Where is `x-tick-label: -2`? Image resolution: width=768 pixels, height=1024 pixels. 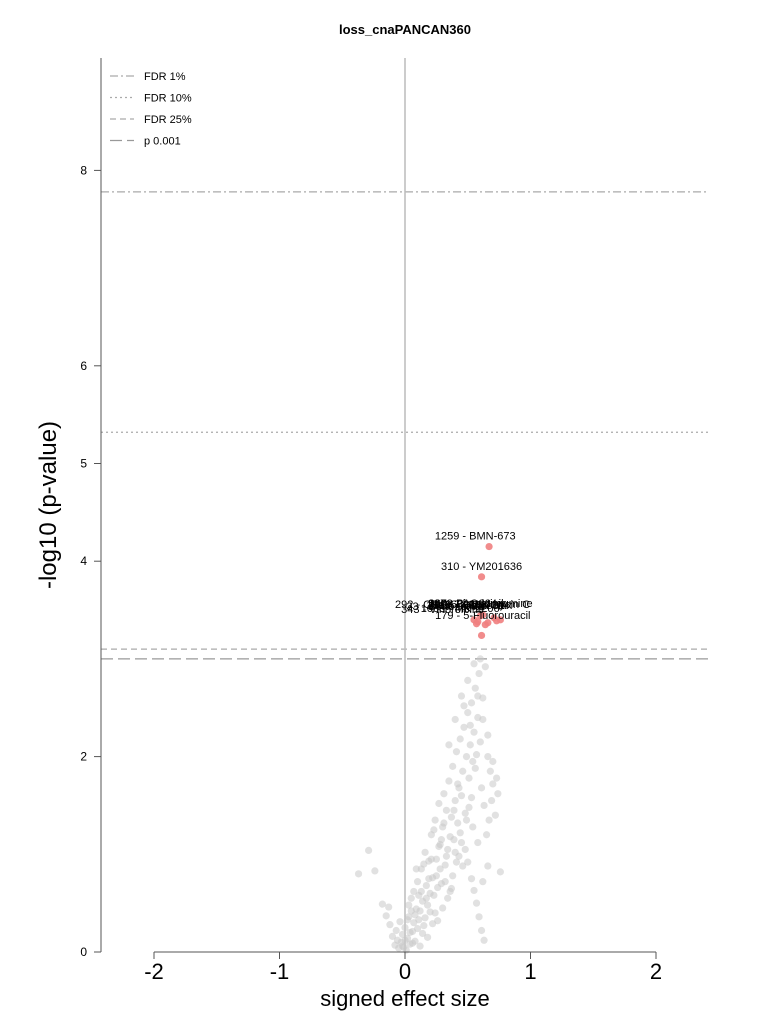
x-tick-label: -2 is located at coordinates (154, 971).